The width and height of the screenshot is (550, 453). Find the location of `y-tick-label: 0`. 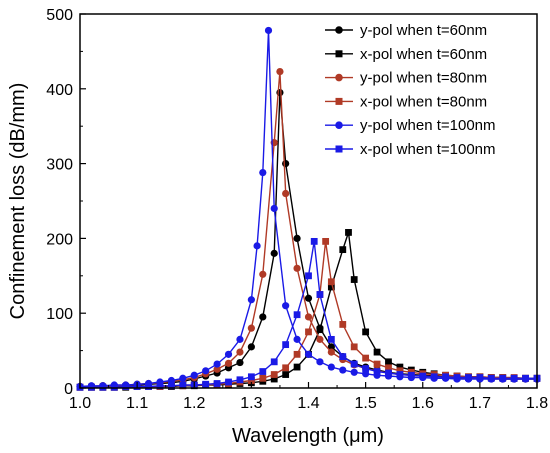

y-tick-label: 0 is located at coordinates (68, 389).